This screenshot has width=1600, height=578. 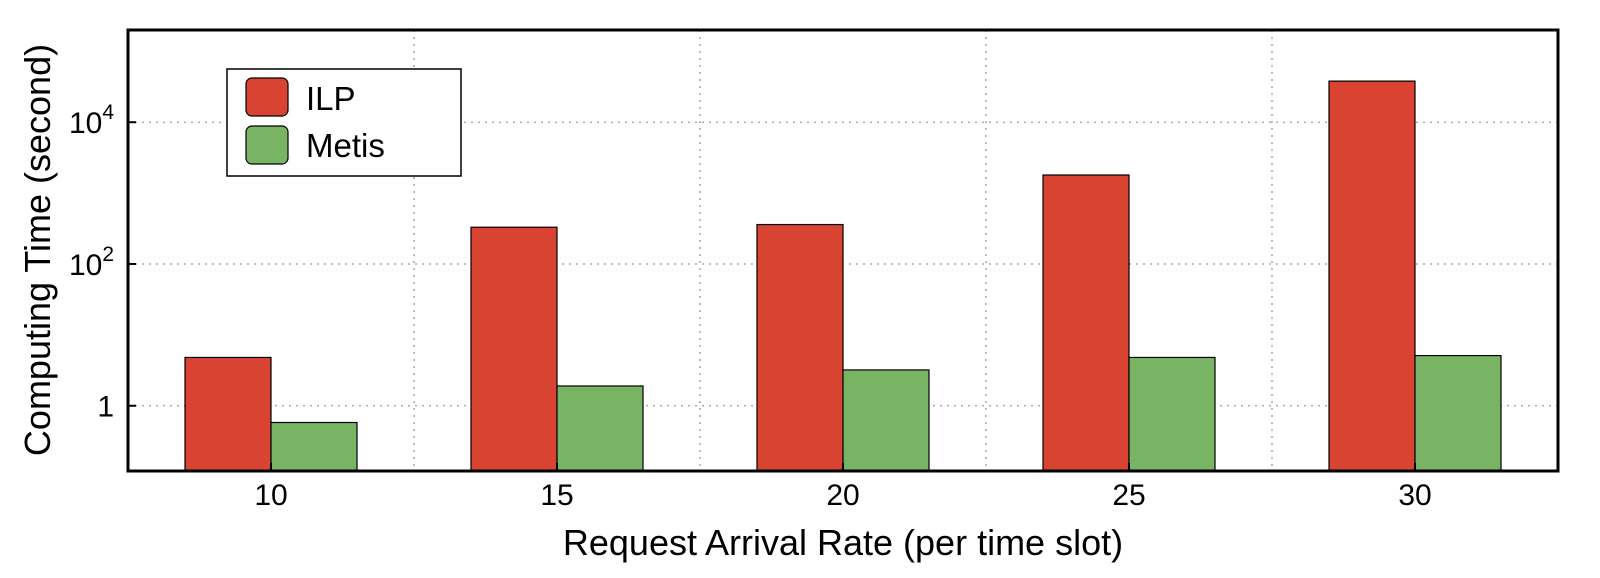 What do you see at coordinates (91, 262) in the screenshot?
I see `y-tick-label: 10²` at bounding box center [91, 262].